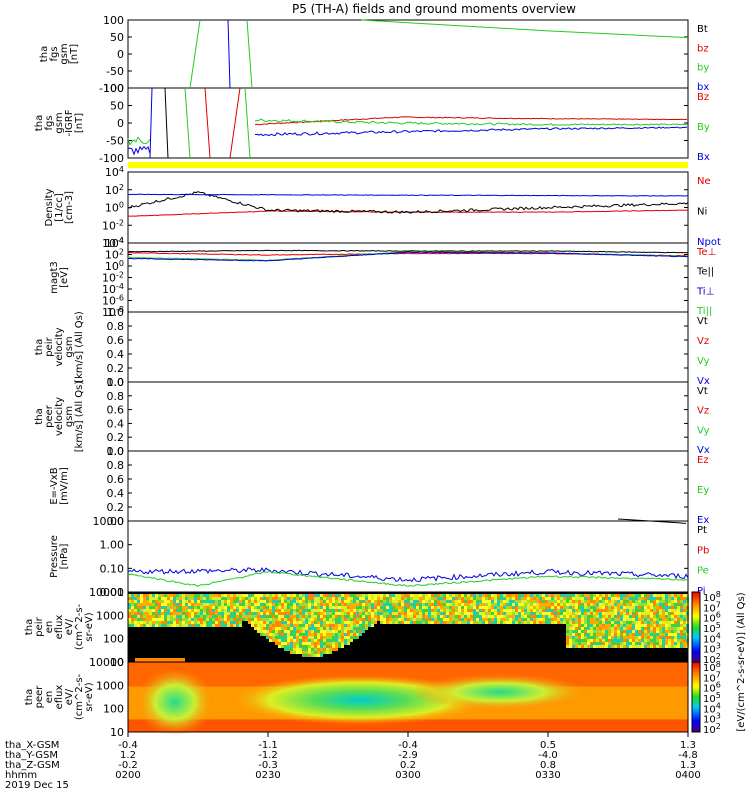 Image resolution: width=750 pixels, height=804 pixels. What do you see at coordinates (64, 556) in the screenshot?
I see `ylabel-line: [nPa]` at bounding box center [64, 556].